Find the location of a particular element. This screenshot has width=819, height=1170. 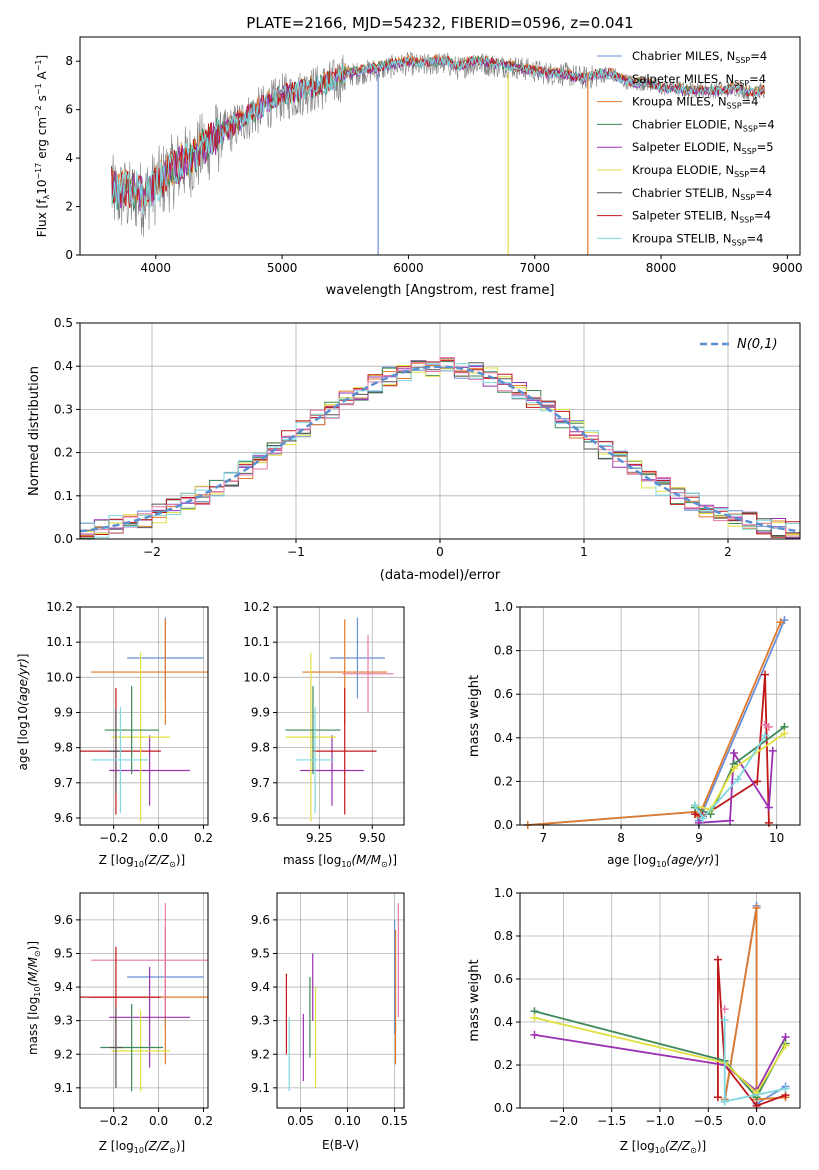

y-tick-label: 9.8 is located at coordinates (260, 748).